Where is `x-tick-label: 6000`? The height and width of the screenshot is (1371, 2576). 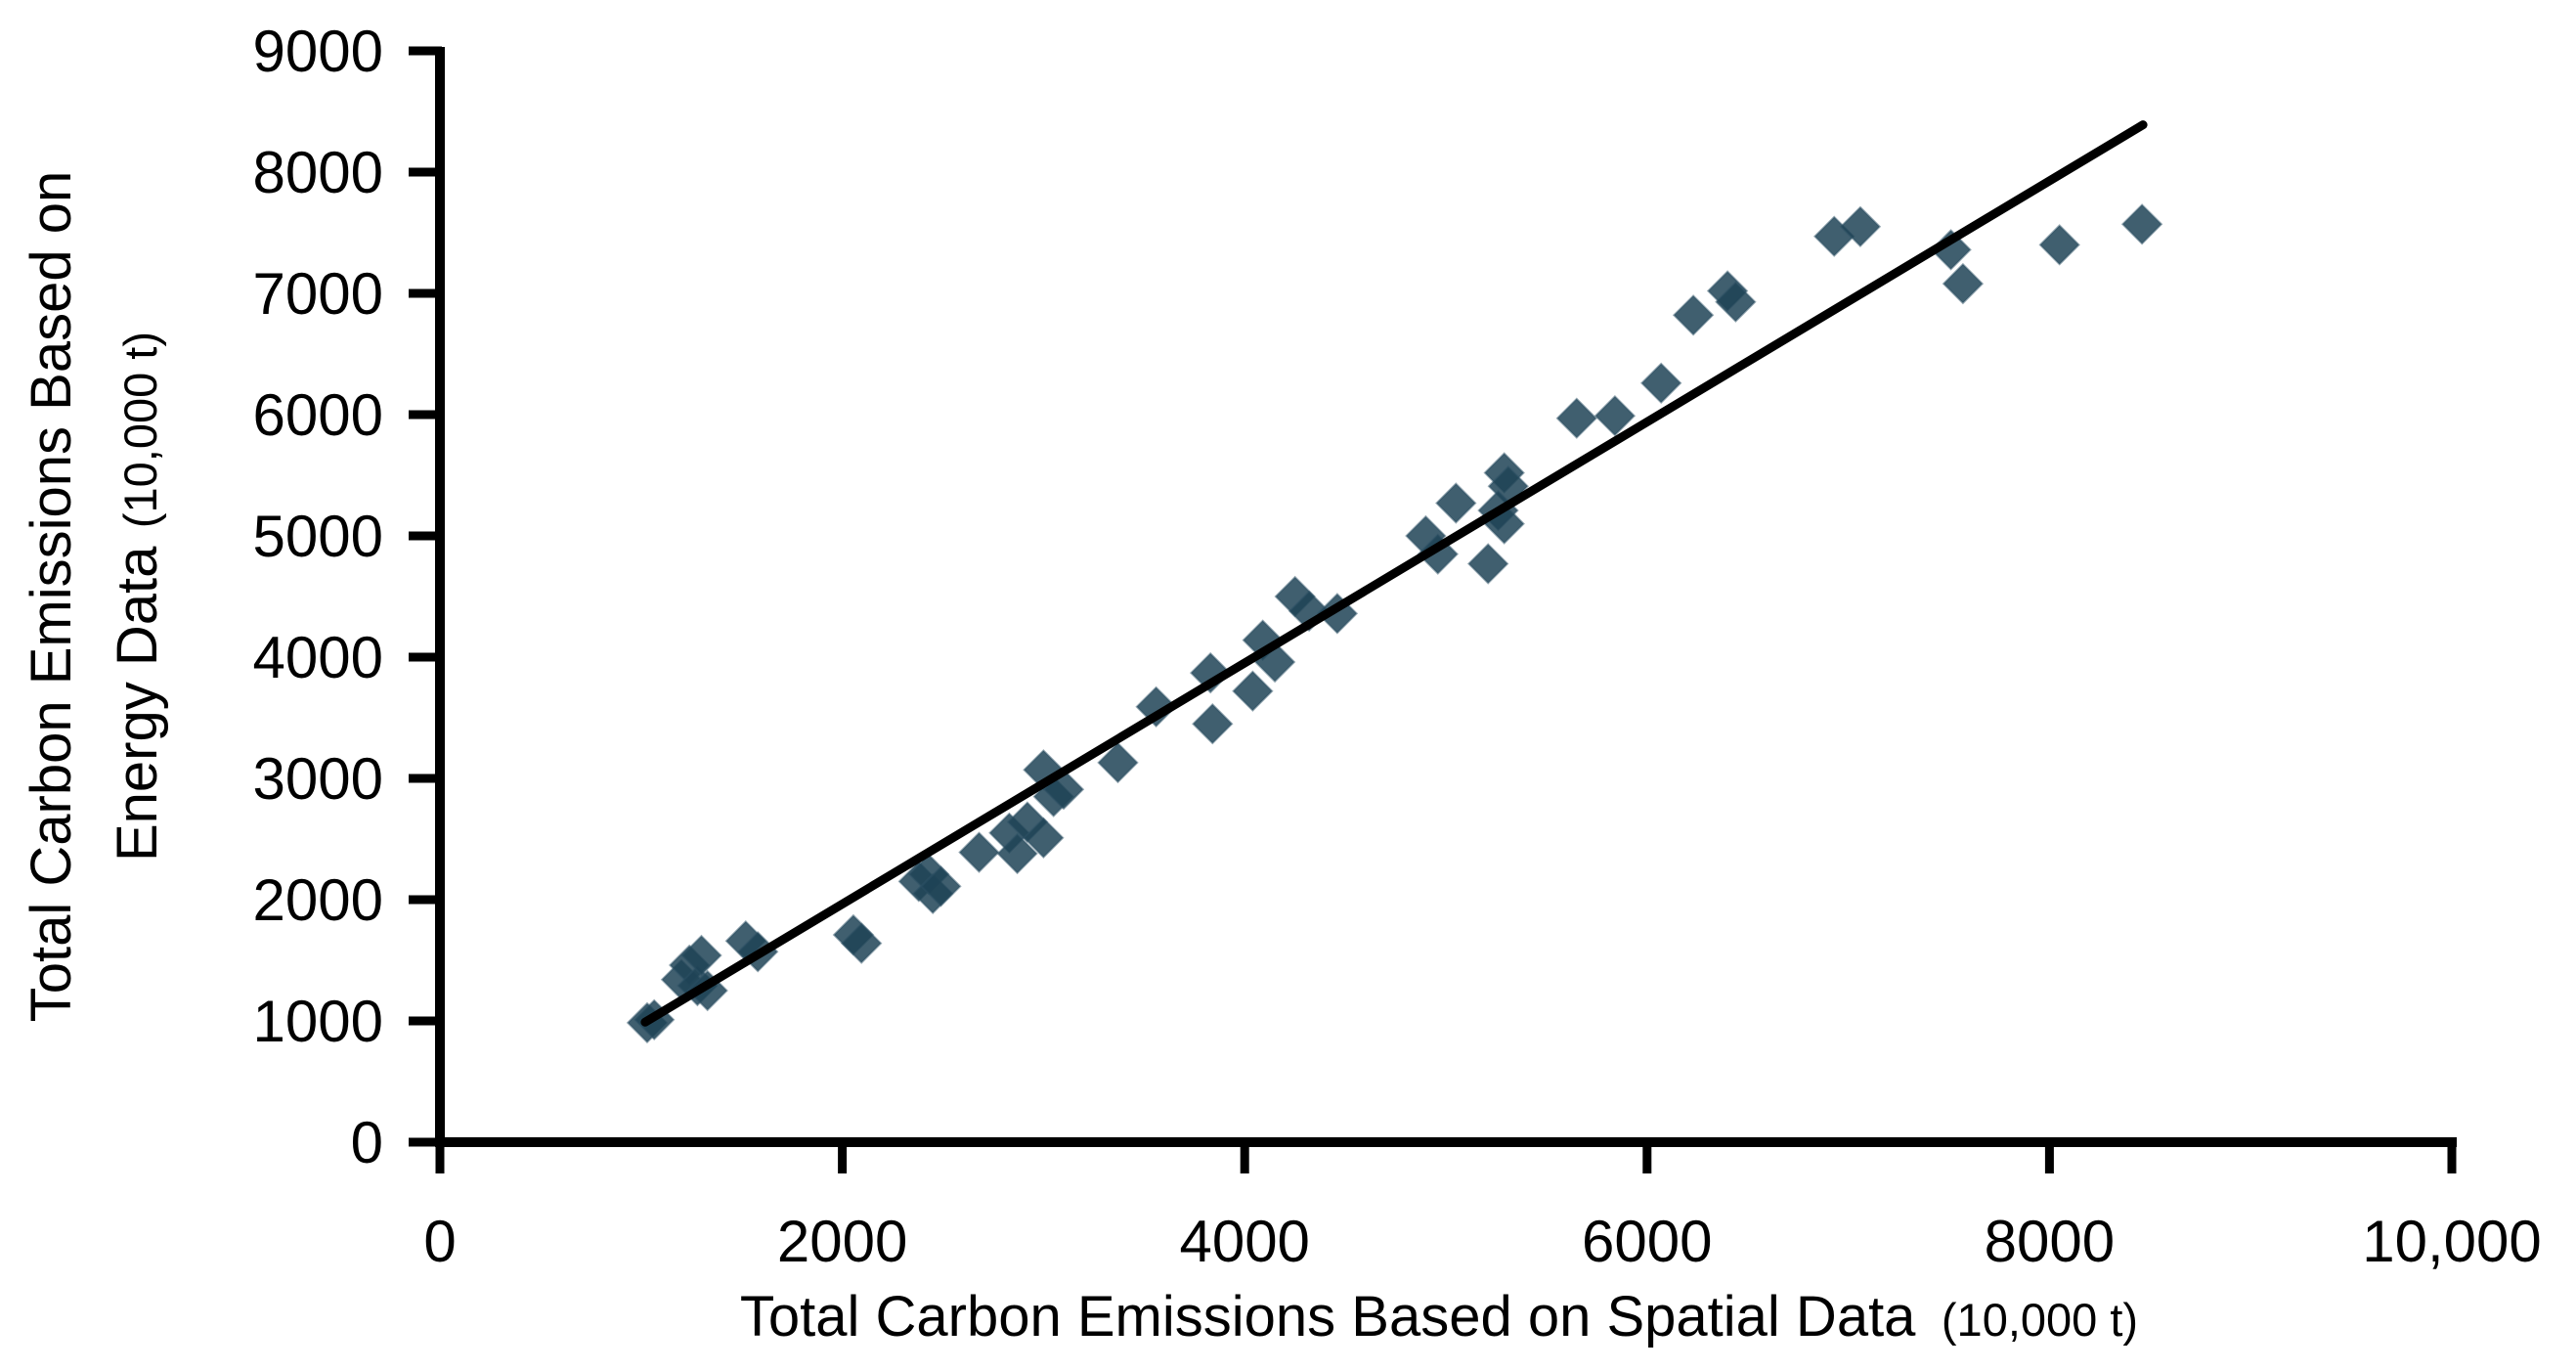
x-tick-label: 6000 is located at coordinates (1647, 1241).